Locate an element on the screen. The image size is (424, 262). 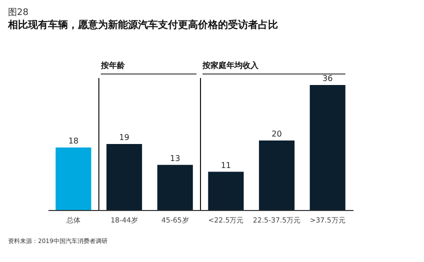
data-label: 36 is located at coordinates (327, 78).